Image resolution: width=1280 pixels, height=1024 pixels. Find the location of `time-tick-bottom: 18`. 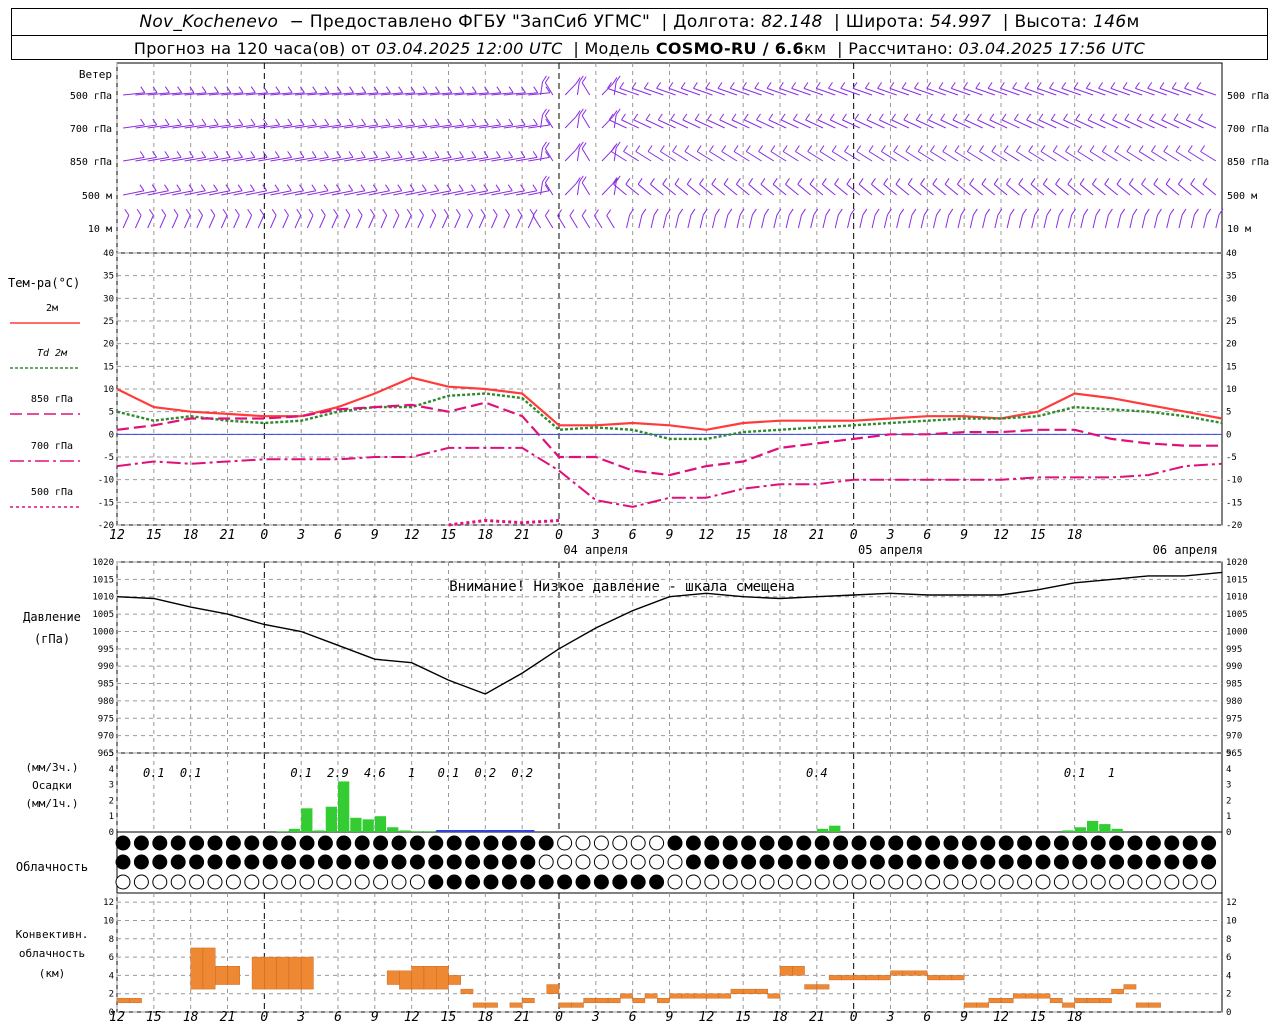

time-tick-bottom: 18 is located at coordinates (1075, 1017).